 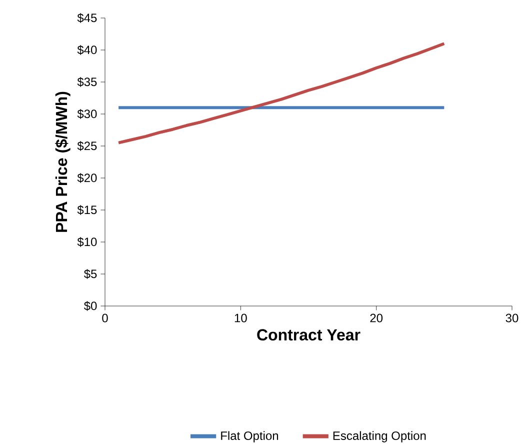 I want to click on x-tick-label: 10, so click(x=240, y=318).